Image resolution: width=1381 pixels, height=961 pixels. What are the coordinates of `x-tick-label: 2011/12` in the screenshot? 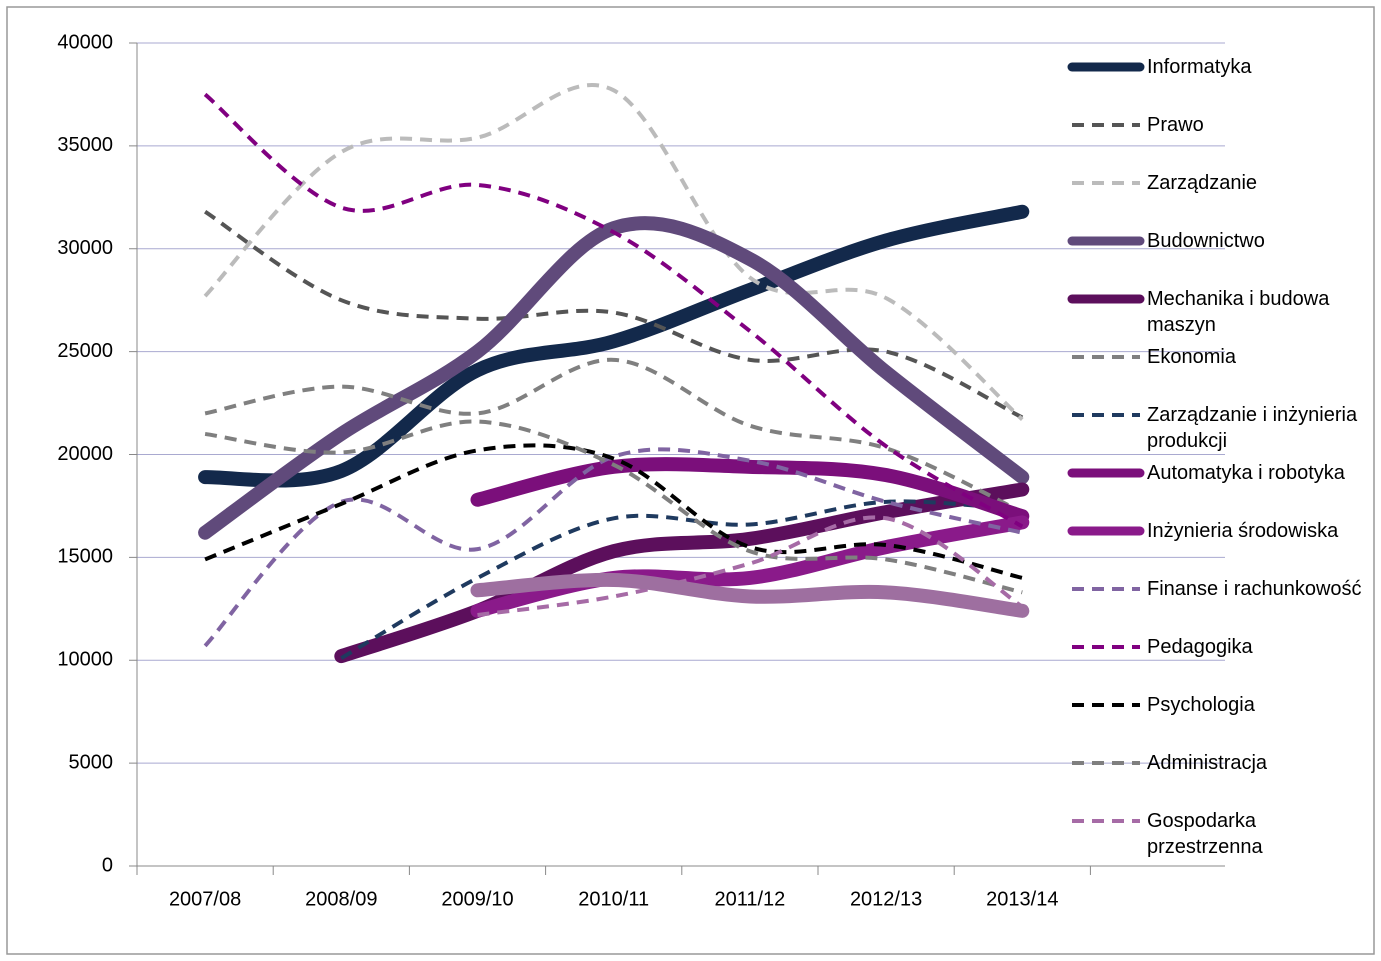 It's located at (749, 899).